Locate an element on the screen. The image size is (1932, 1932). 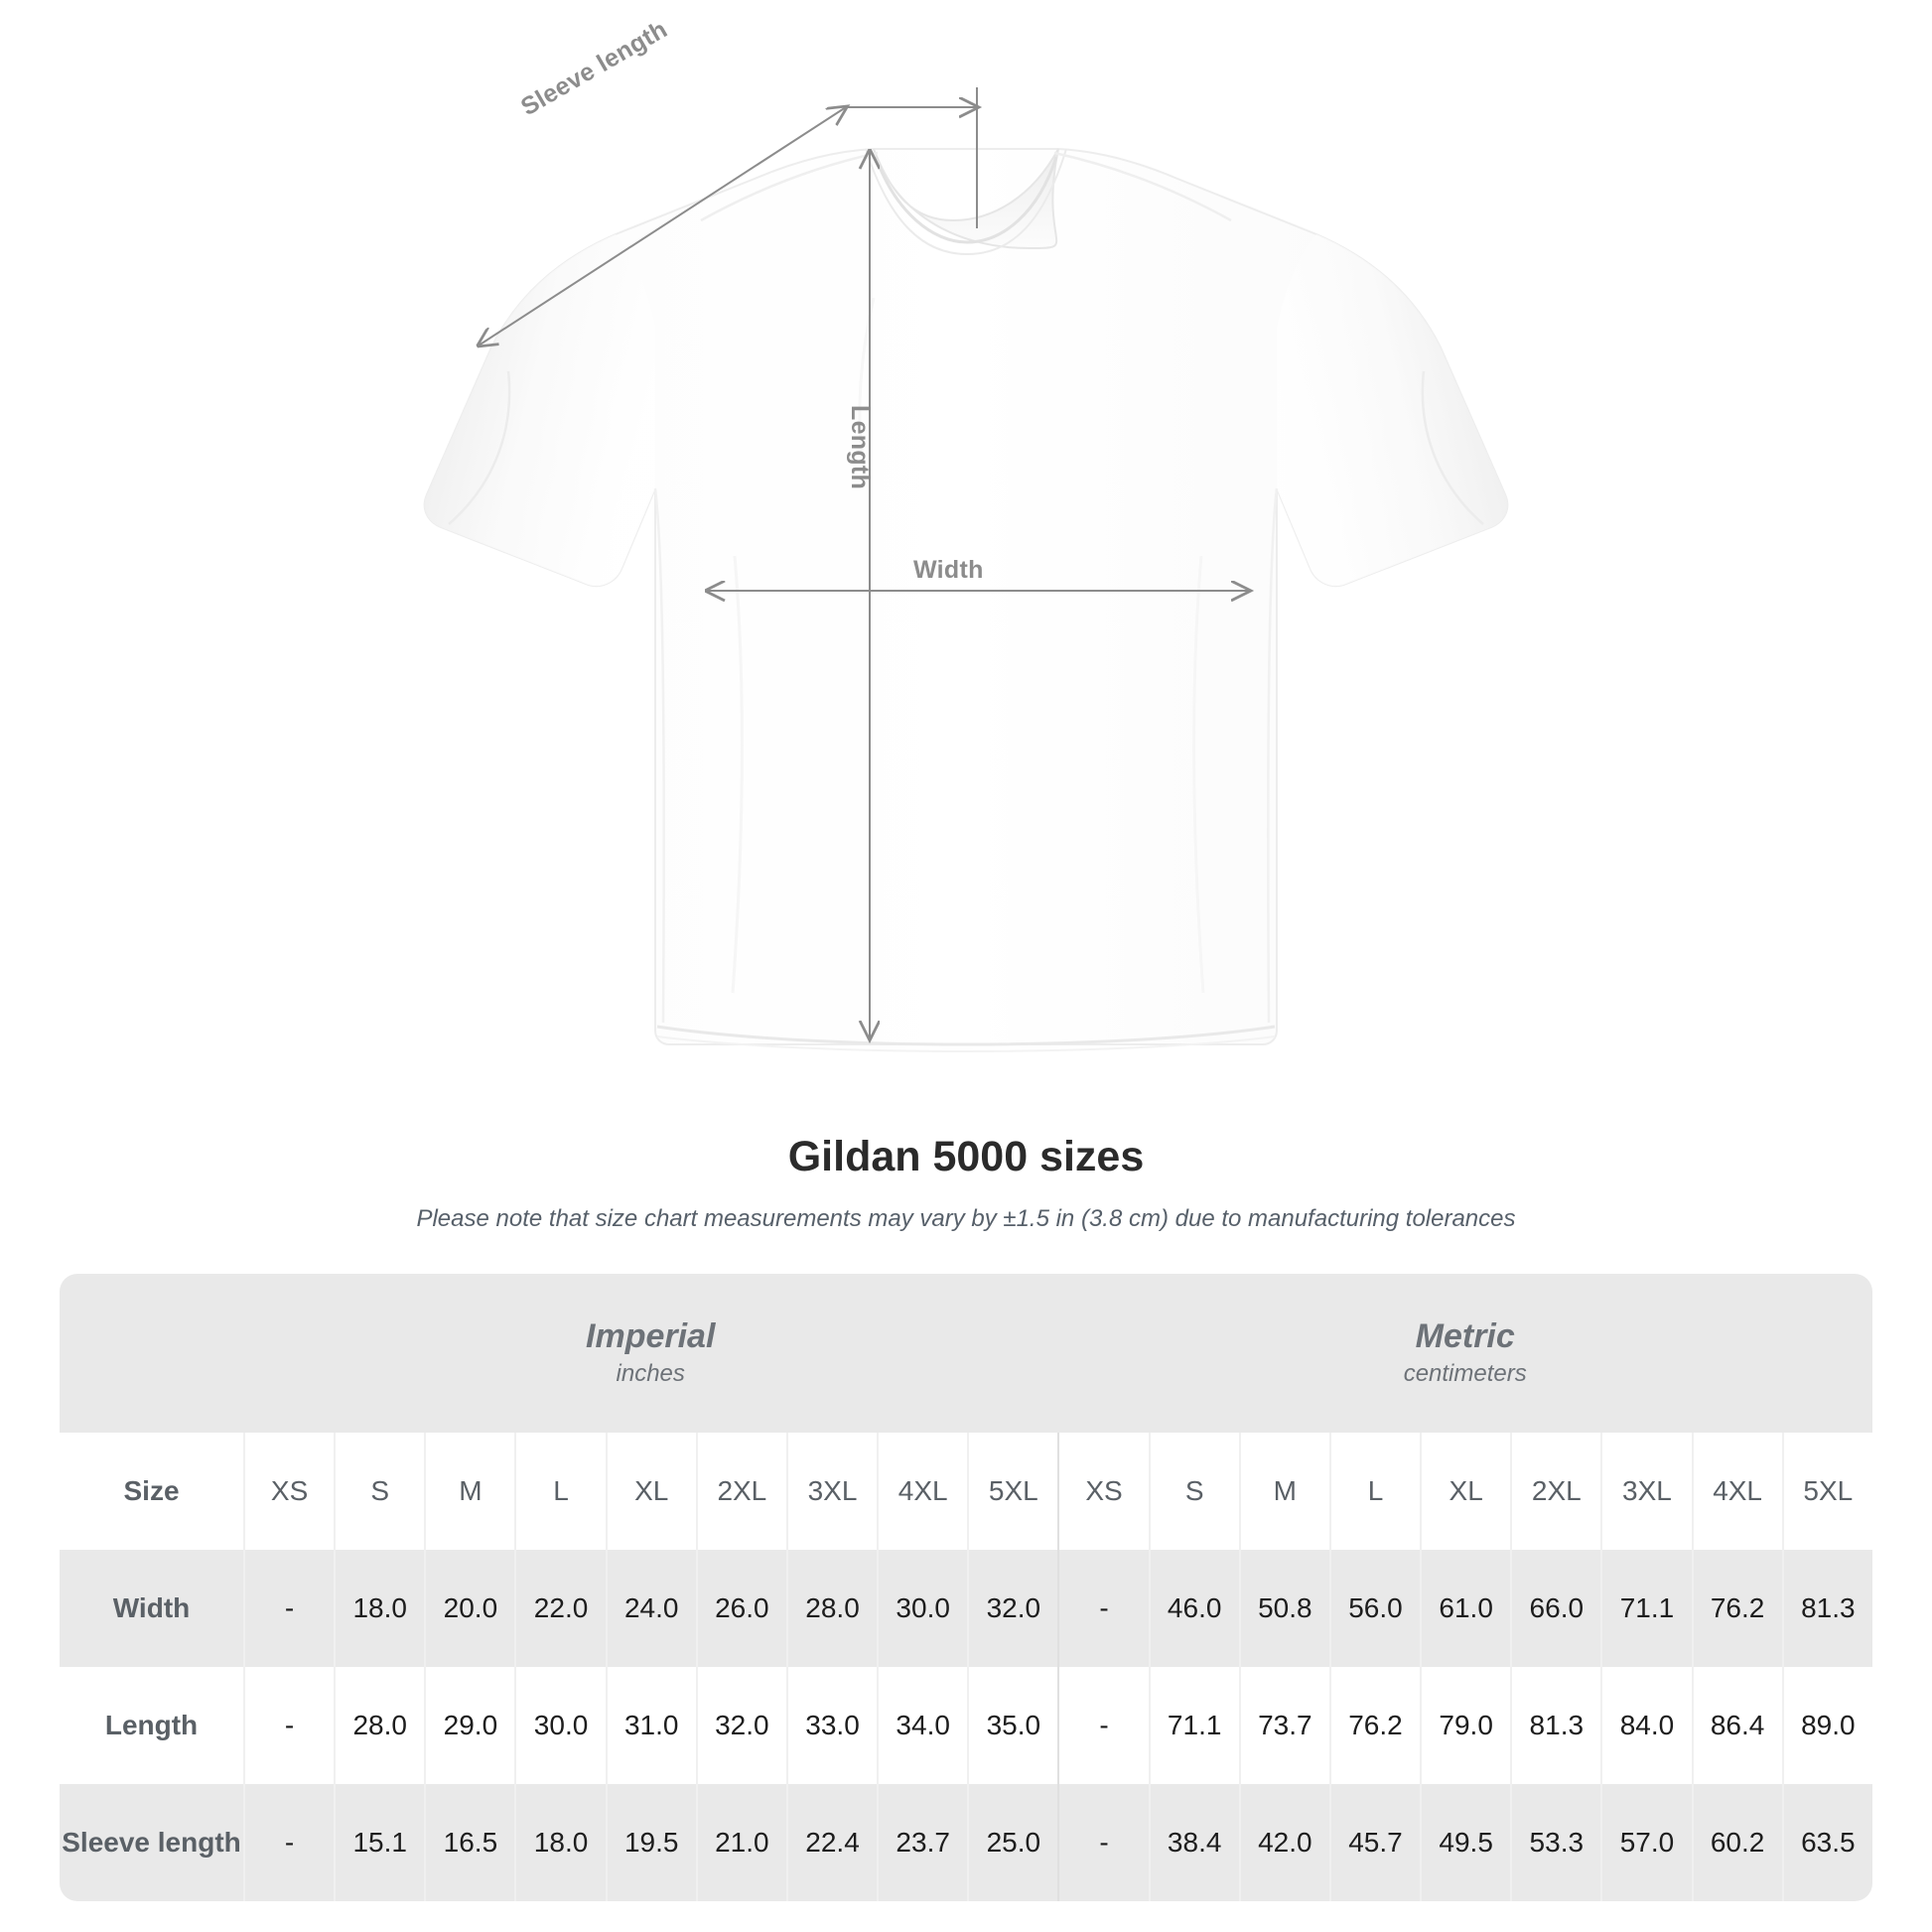
cell-length-imperial-xs: - is located at coordinates (289, 1725).